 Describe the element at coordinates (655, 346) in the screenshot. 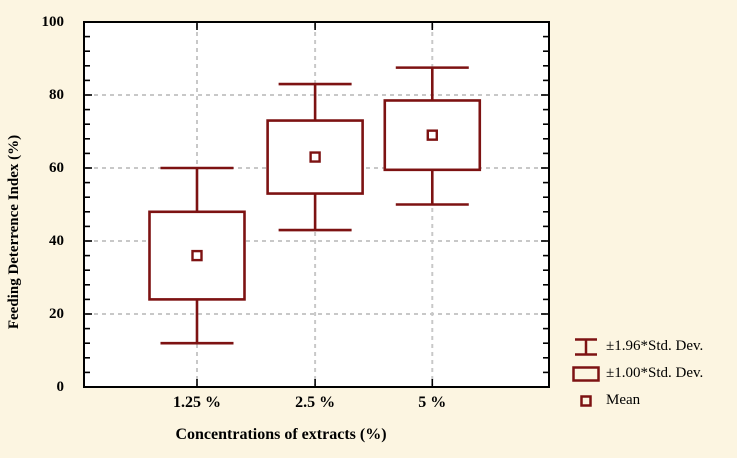

I see `legend-label-std196: ±1.96*Std. Dev.` at that location.